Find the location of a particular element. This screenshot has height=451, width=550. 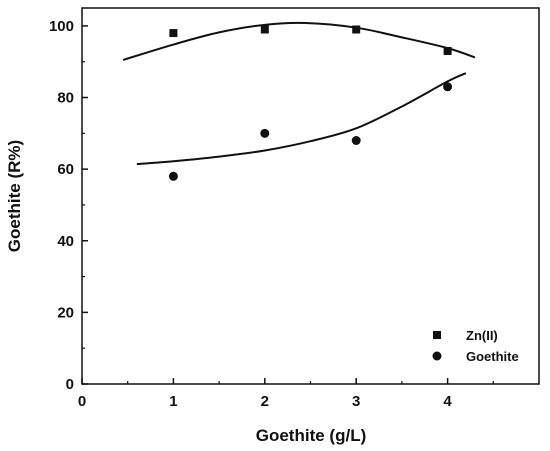

x-axis: 0 1 2 3 4 is located at coordinates (286, 394).